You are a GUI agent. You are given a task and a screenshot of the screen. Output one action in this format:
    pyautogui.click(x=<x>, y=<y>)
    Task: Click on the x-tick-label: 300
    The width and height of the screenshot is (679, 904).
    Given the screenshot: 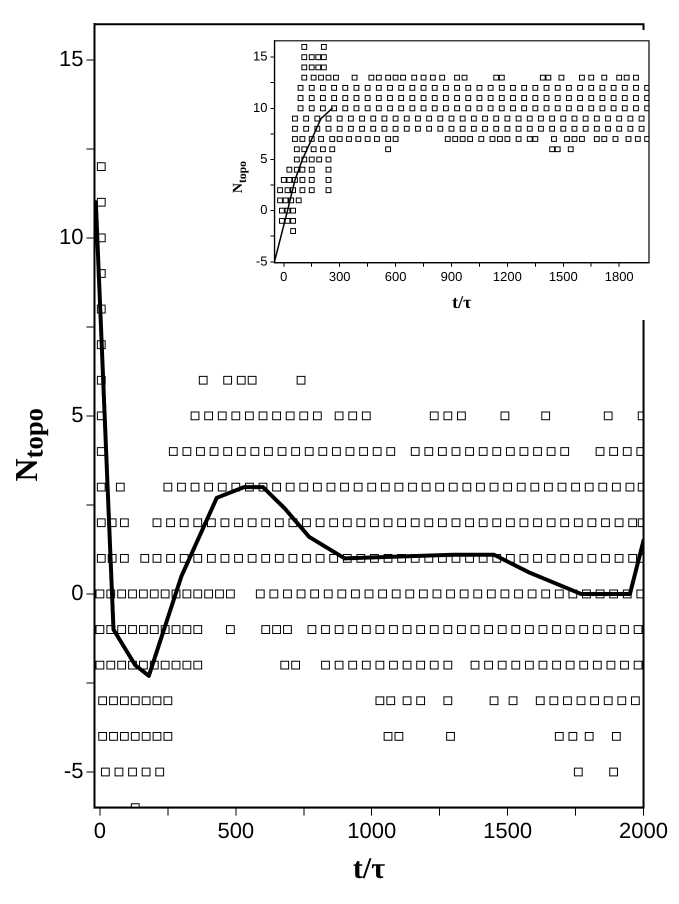 What is the action you would take?
    pyautogui.click(x=339, y=276)
    